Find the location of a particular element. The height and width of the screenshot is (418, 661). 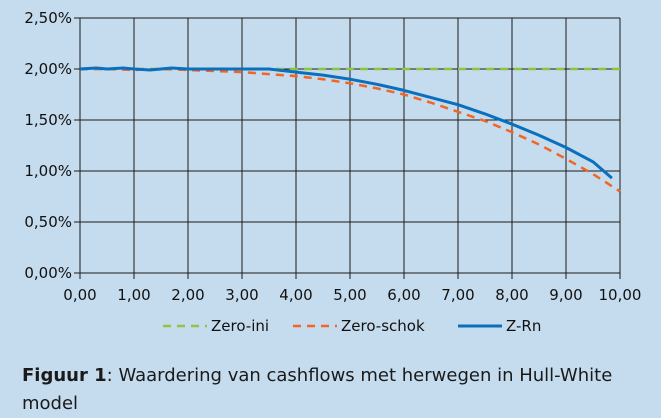

y-tick-label: 2,50% is located at coordinates (48, 18).